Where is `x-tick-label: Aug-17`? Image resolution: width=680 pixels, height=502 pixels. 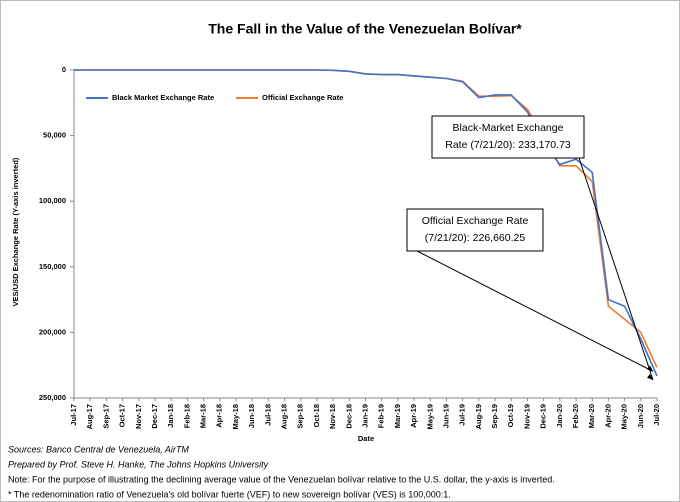 x-tick-label: Aug-17 is located at coordinates (89, 416).